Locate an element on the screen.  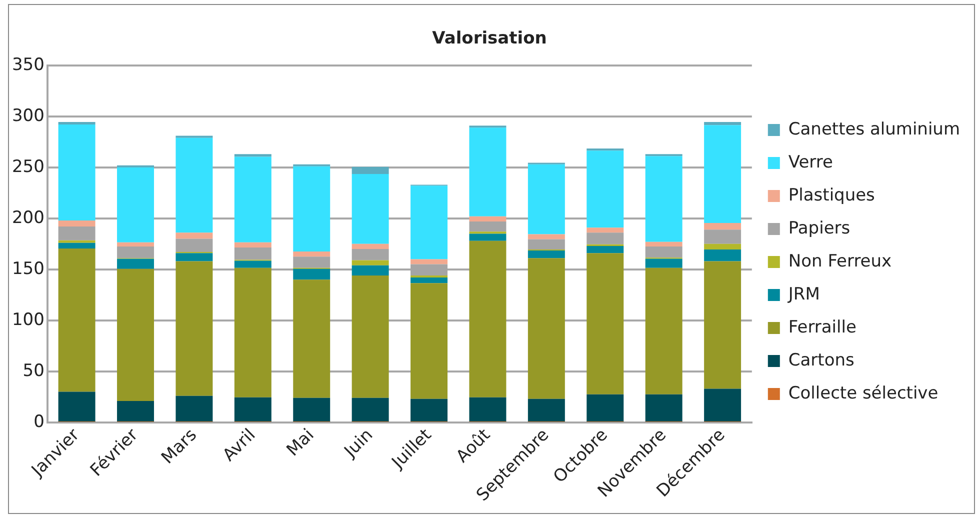
legend-label: Collecte sélective is located at coordinates (863, 393).